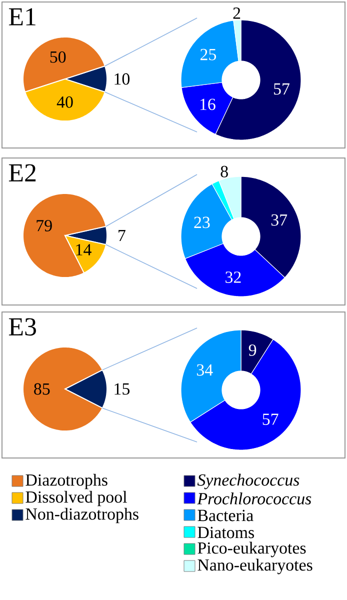 This screenshot has width=347, height=600. Describe the element at coordinates (42, 389) in the screenshot. I see `data-label: 85` at that location.